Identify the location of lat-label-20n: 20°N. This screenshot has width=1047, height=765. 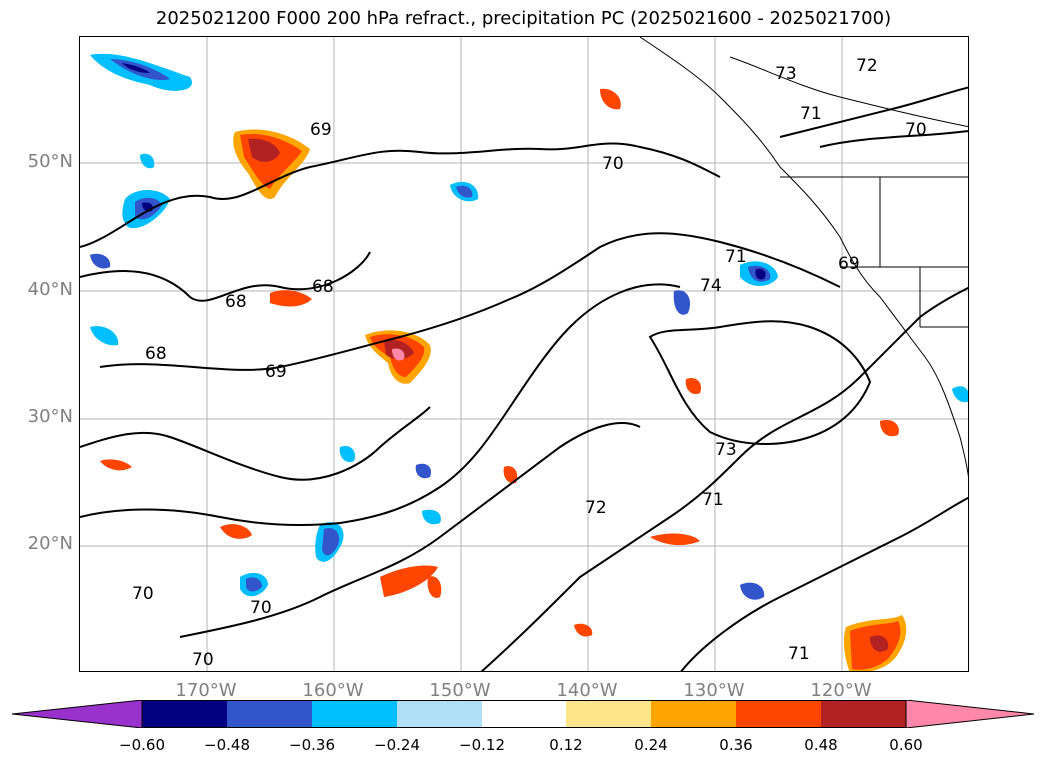
(50, 543).